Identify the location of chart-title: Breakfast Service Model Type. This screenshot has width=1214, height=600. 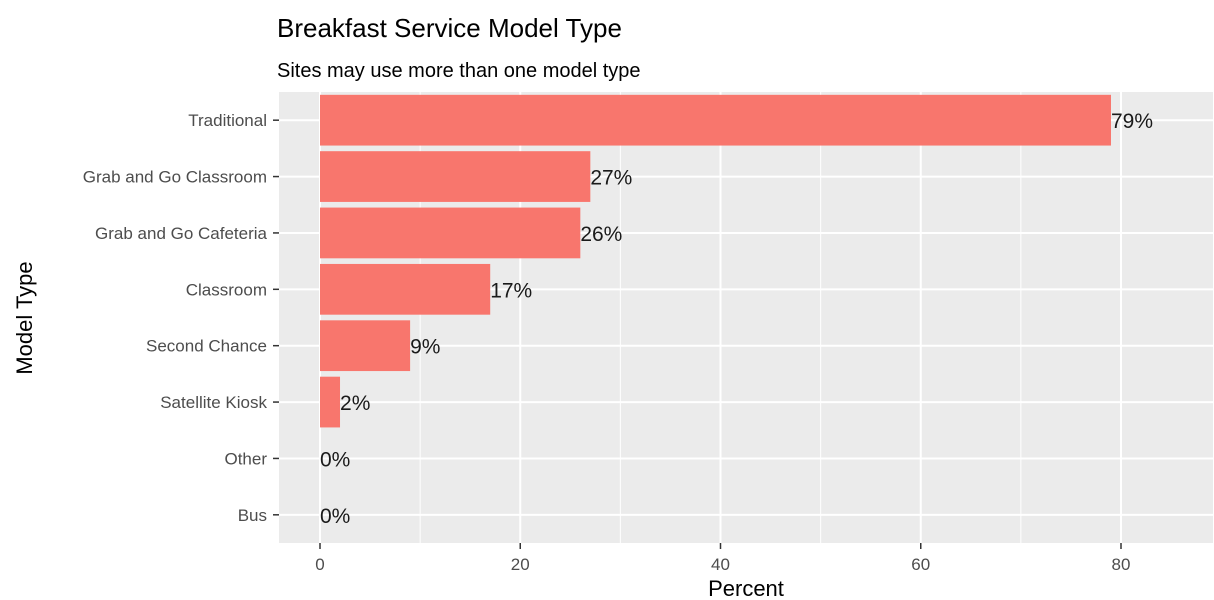
(449, 28).